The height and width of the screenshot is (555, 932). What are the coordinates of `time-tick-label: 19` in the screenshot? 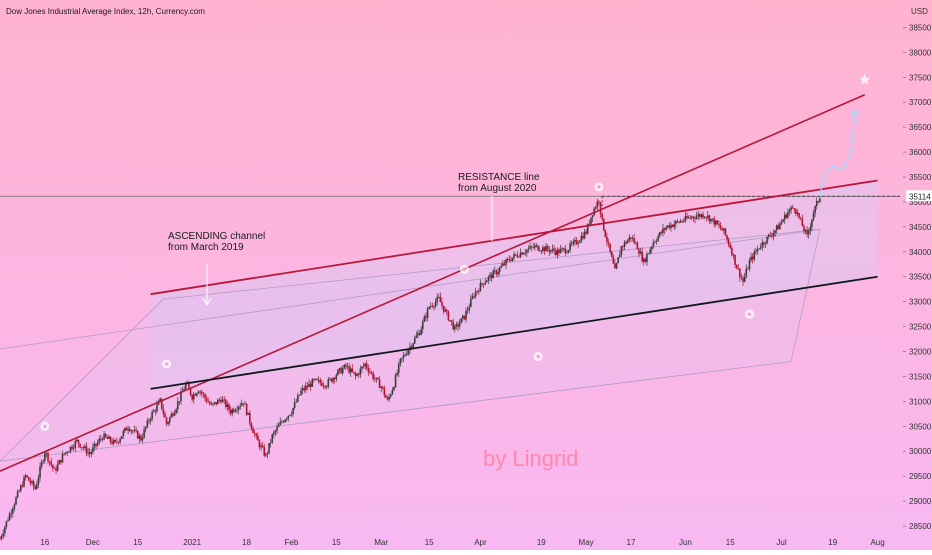 It's located at (541, 542).